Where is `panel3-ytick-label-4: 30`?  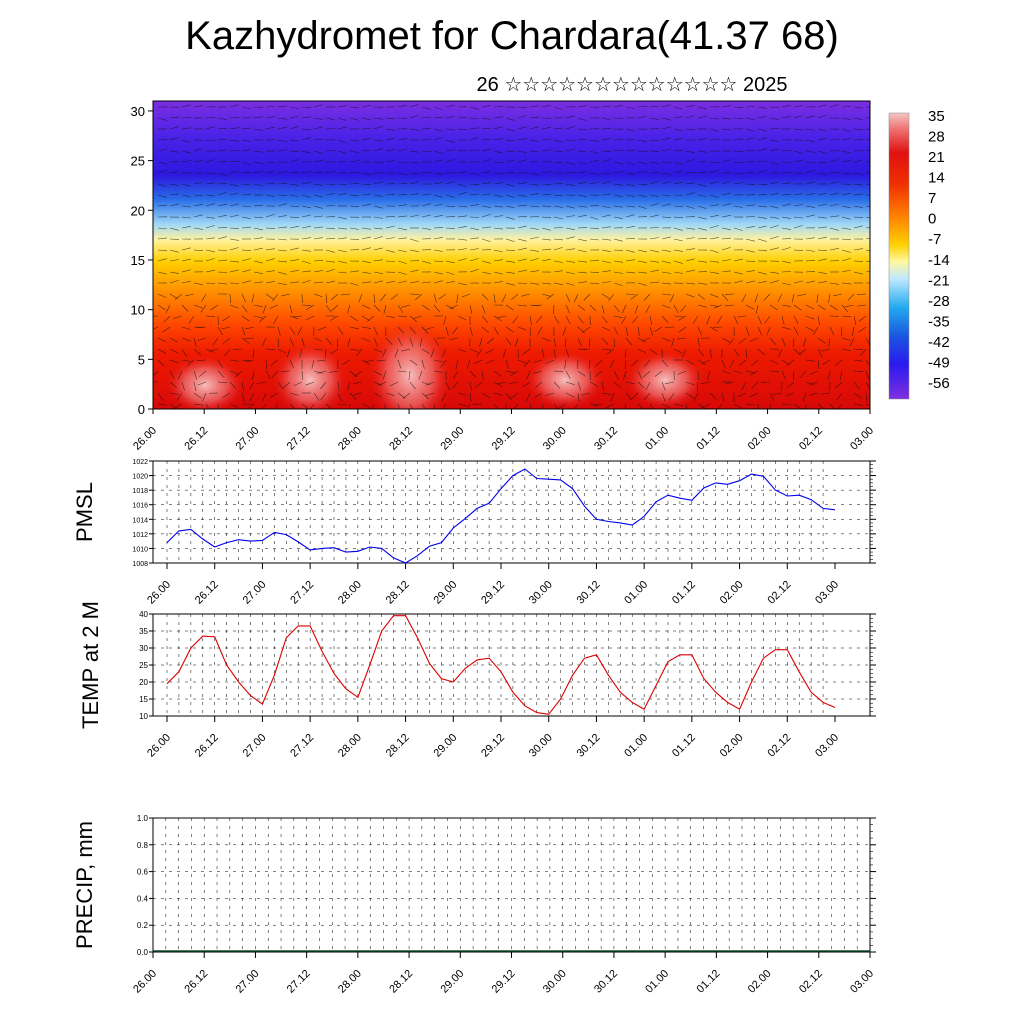
panel3-ytick-label-4: 30 is located at coordinates (143, 648).